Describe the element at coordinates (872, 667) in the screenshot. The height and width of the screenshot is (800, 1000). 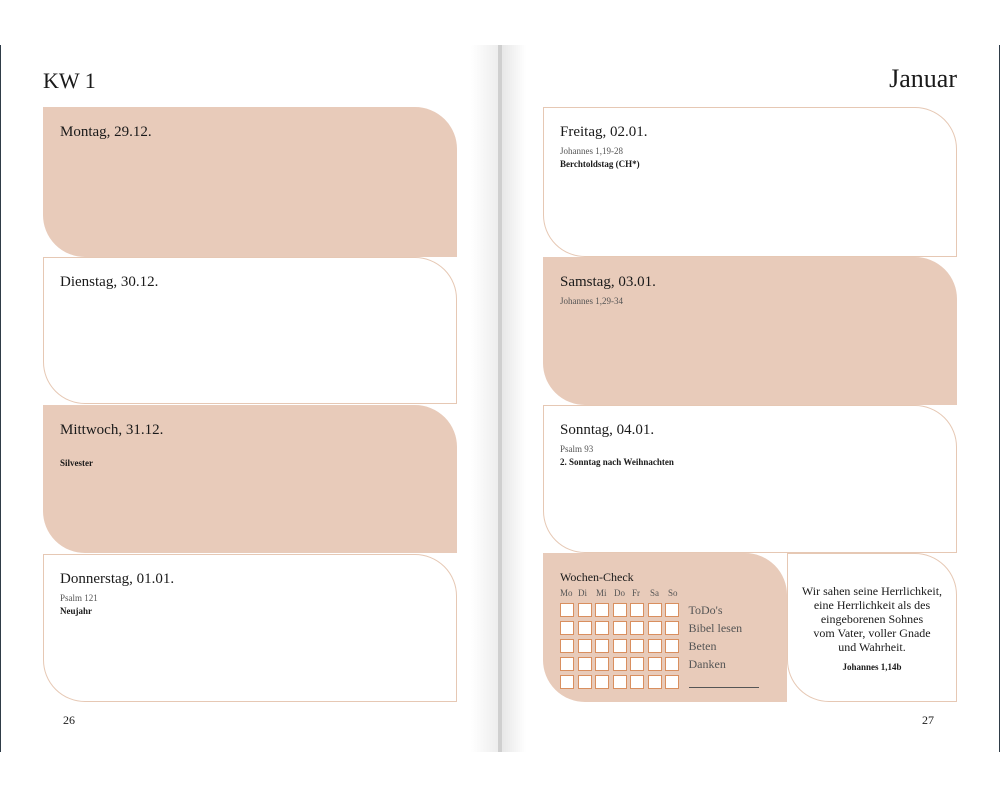
I see `quote-reference: Johannes 1,14b` at that location.